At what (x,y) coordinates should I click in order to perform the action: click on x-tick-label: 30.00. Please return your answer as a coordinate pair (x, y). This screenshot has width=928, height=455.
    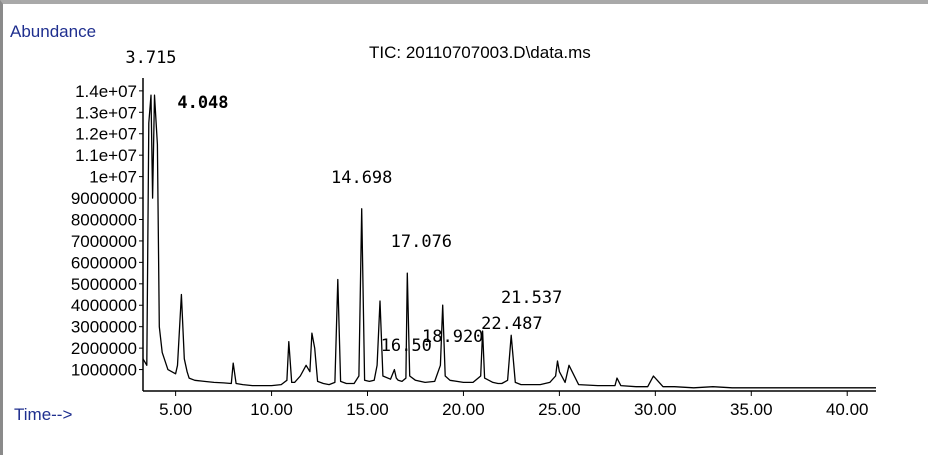
    Looking at the image, I should click on (655, 409).